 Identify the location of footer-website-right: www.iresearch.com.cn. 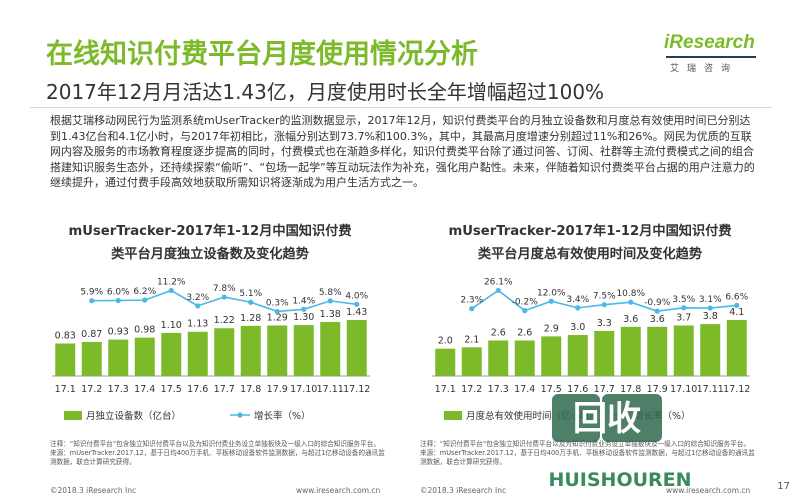
(708, 490).